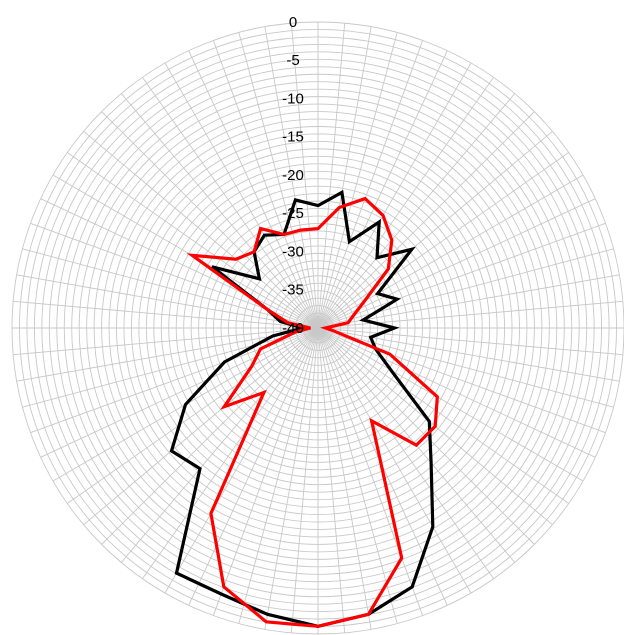  I want to click on r-tick-label: -35, so click(293, 290).